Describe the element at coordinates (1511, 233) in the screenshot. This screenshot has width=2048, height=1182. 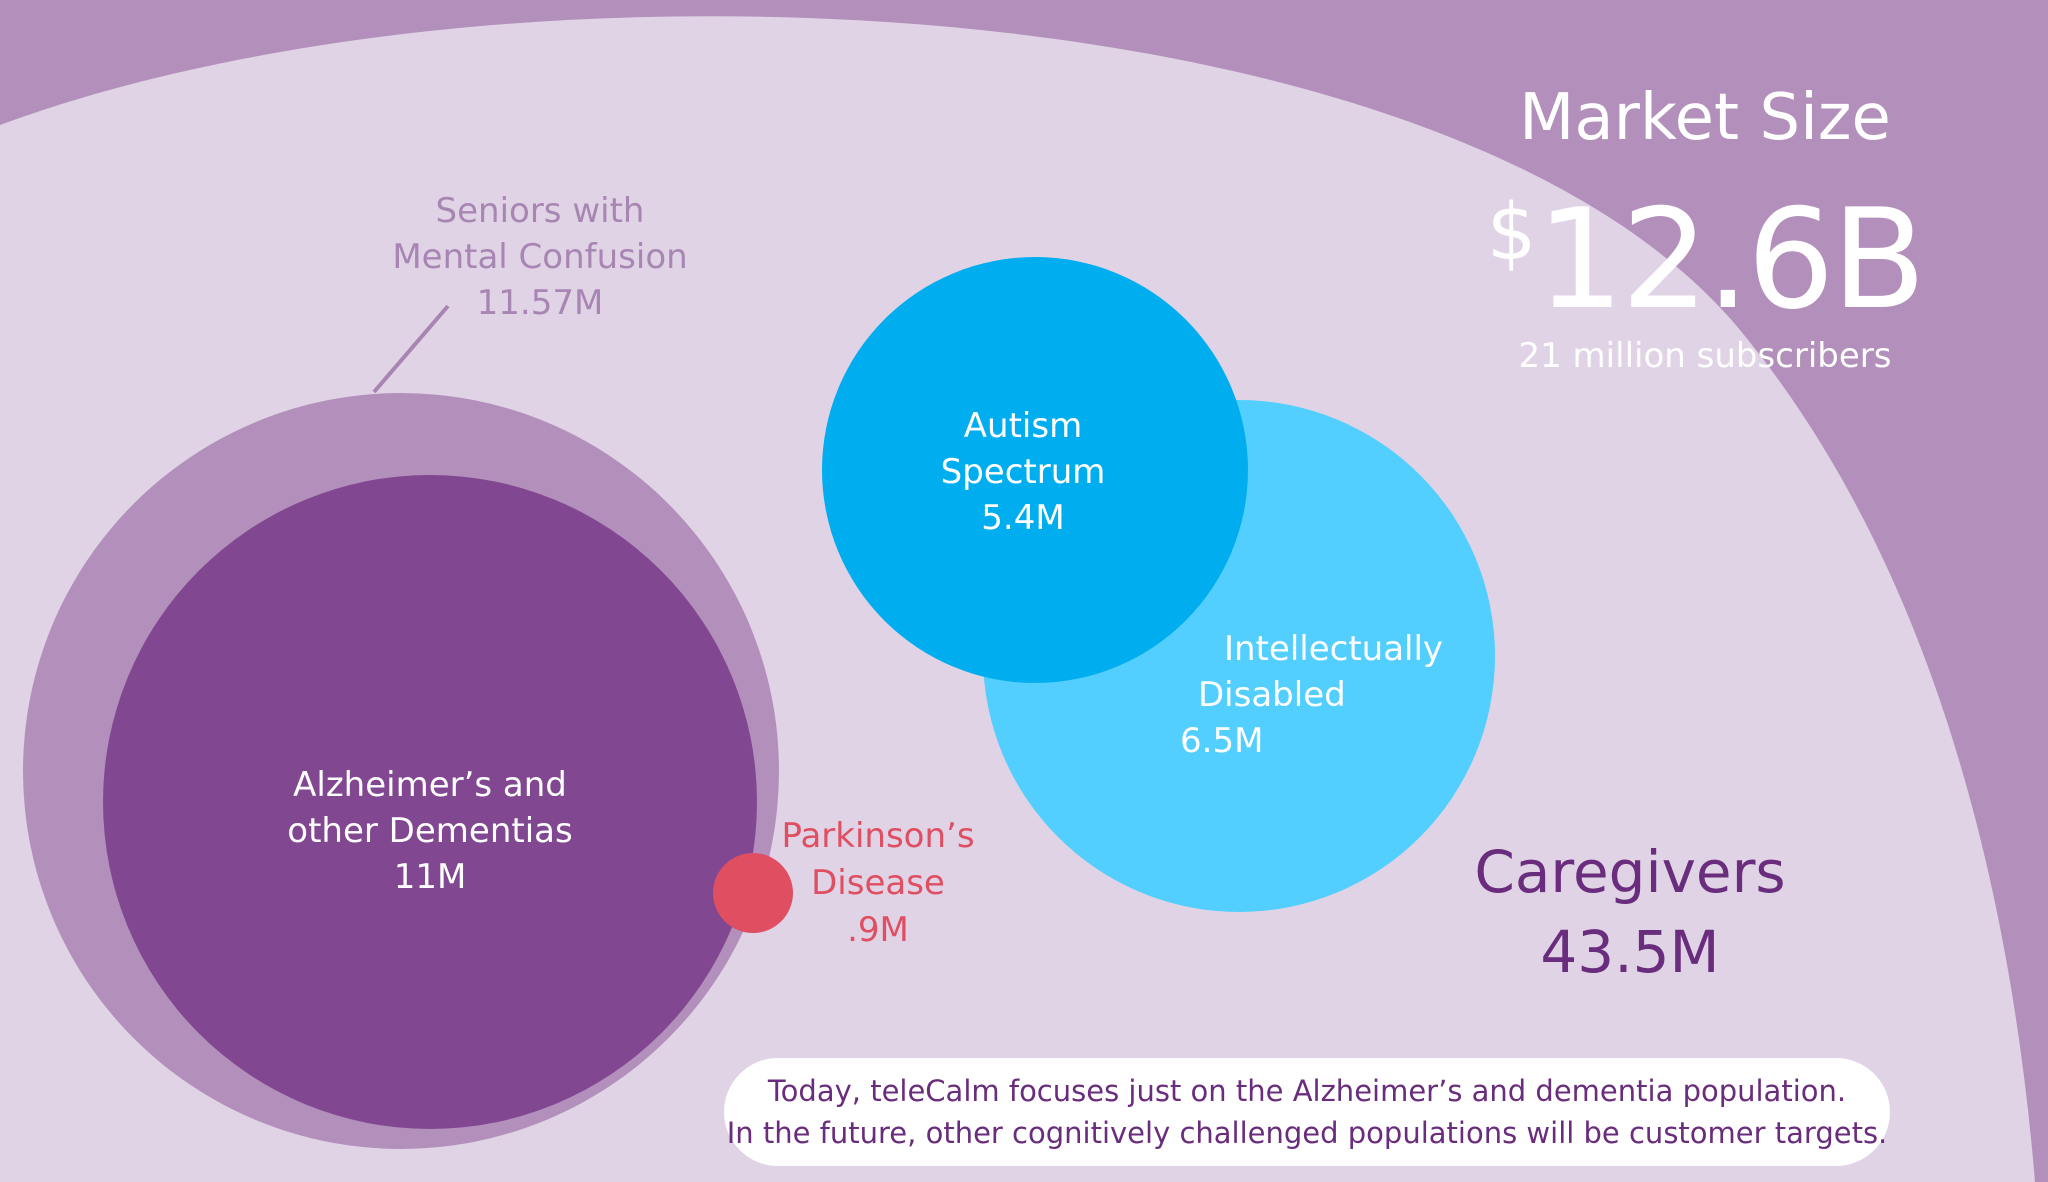
I see `currency-symbol: $` at that location.